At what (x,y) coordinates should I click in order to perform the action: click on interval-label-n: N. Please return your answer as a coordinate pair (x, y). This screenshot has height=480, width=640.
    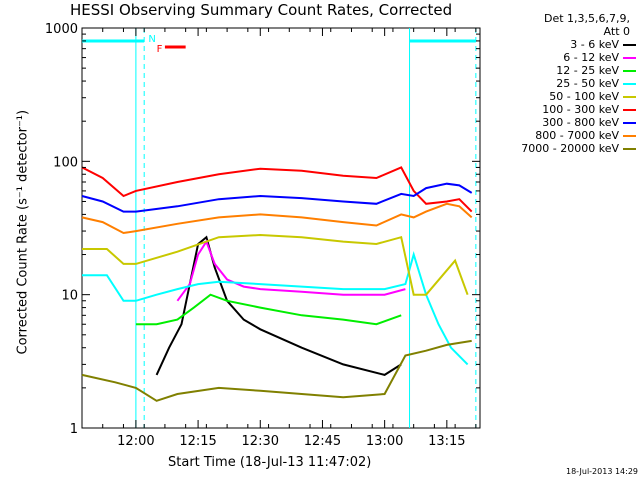
    Looking at the image, I should click on (151, 39).